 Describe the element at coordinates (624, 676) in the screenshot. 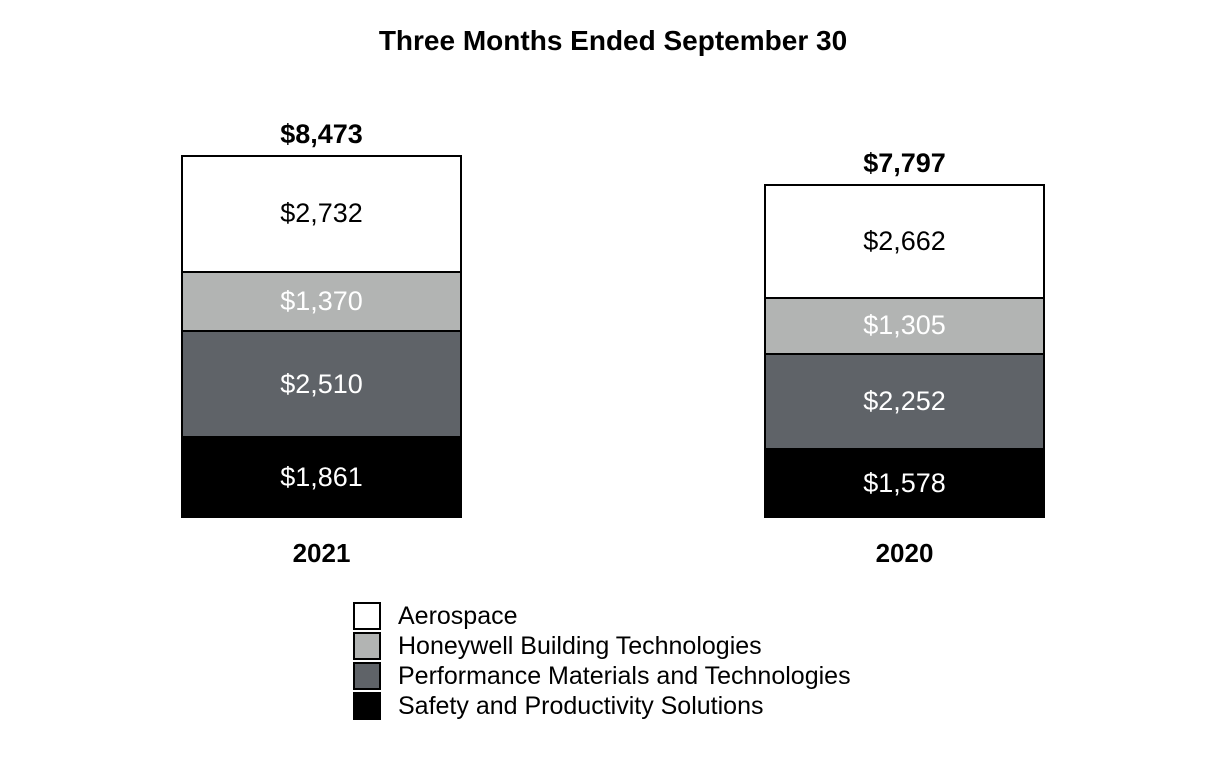

I see `legend-label: Performance Materials and Technologies` at that location.